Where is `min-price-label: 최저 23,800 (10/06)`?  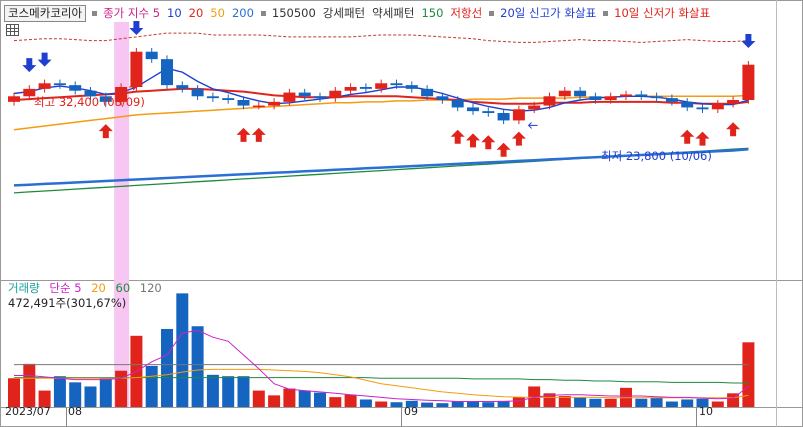 min-price-label: 최저 23,800 (10/06) is located at coordinates (656, 156).